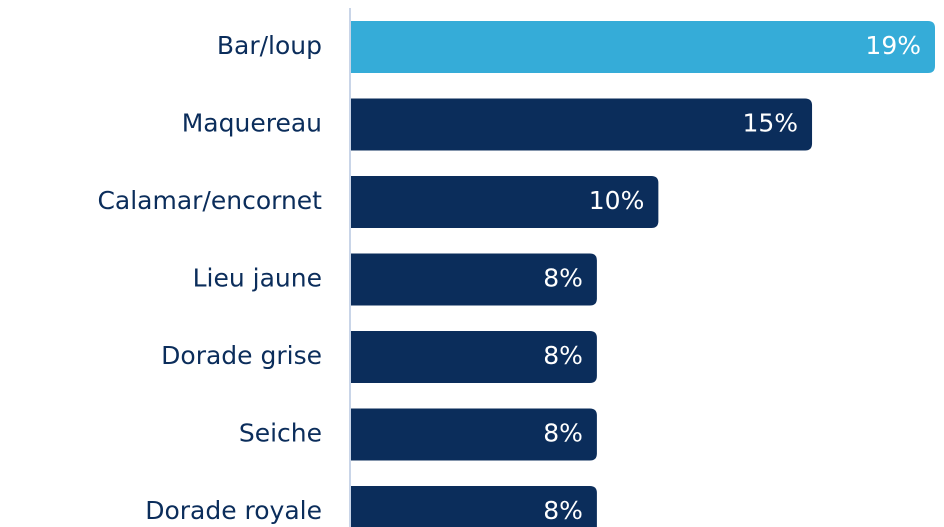 The height and width of the screenshot is (527, 944). What do you see at coordinates (617, 200) in the screenshot?
I see `value-label: 10%` at bounding box center [617, 200].